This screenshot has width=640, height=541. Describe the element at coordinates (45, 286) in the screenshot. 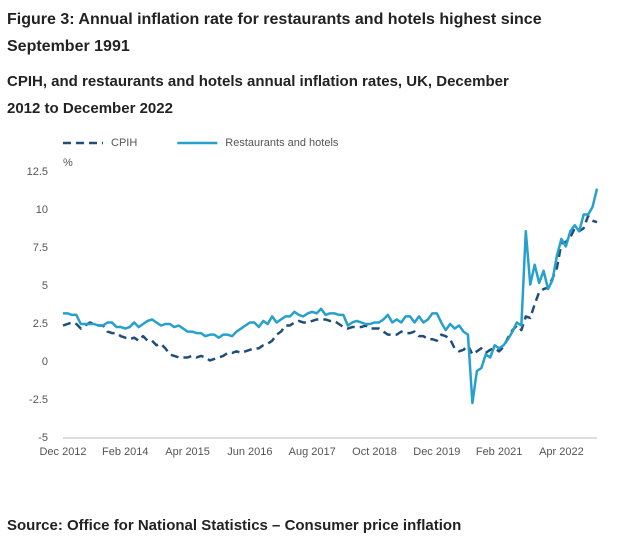

I see `y-tick-label: 5` at that location.